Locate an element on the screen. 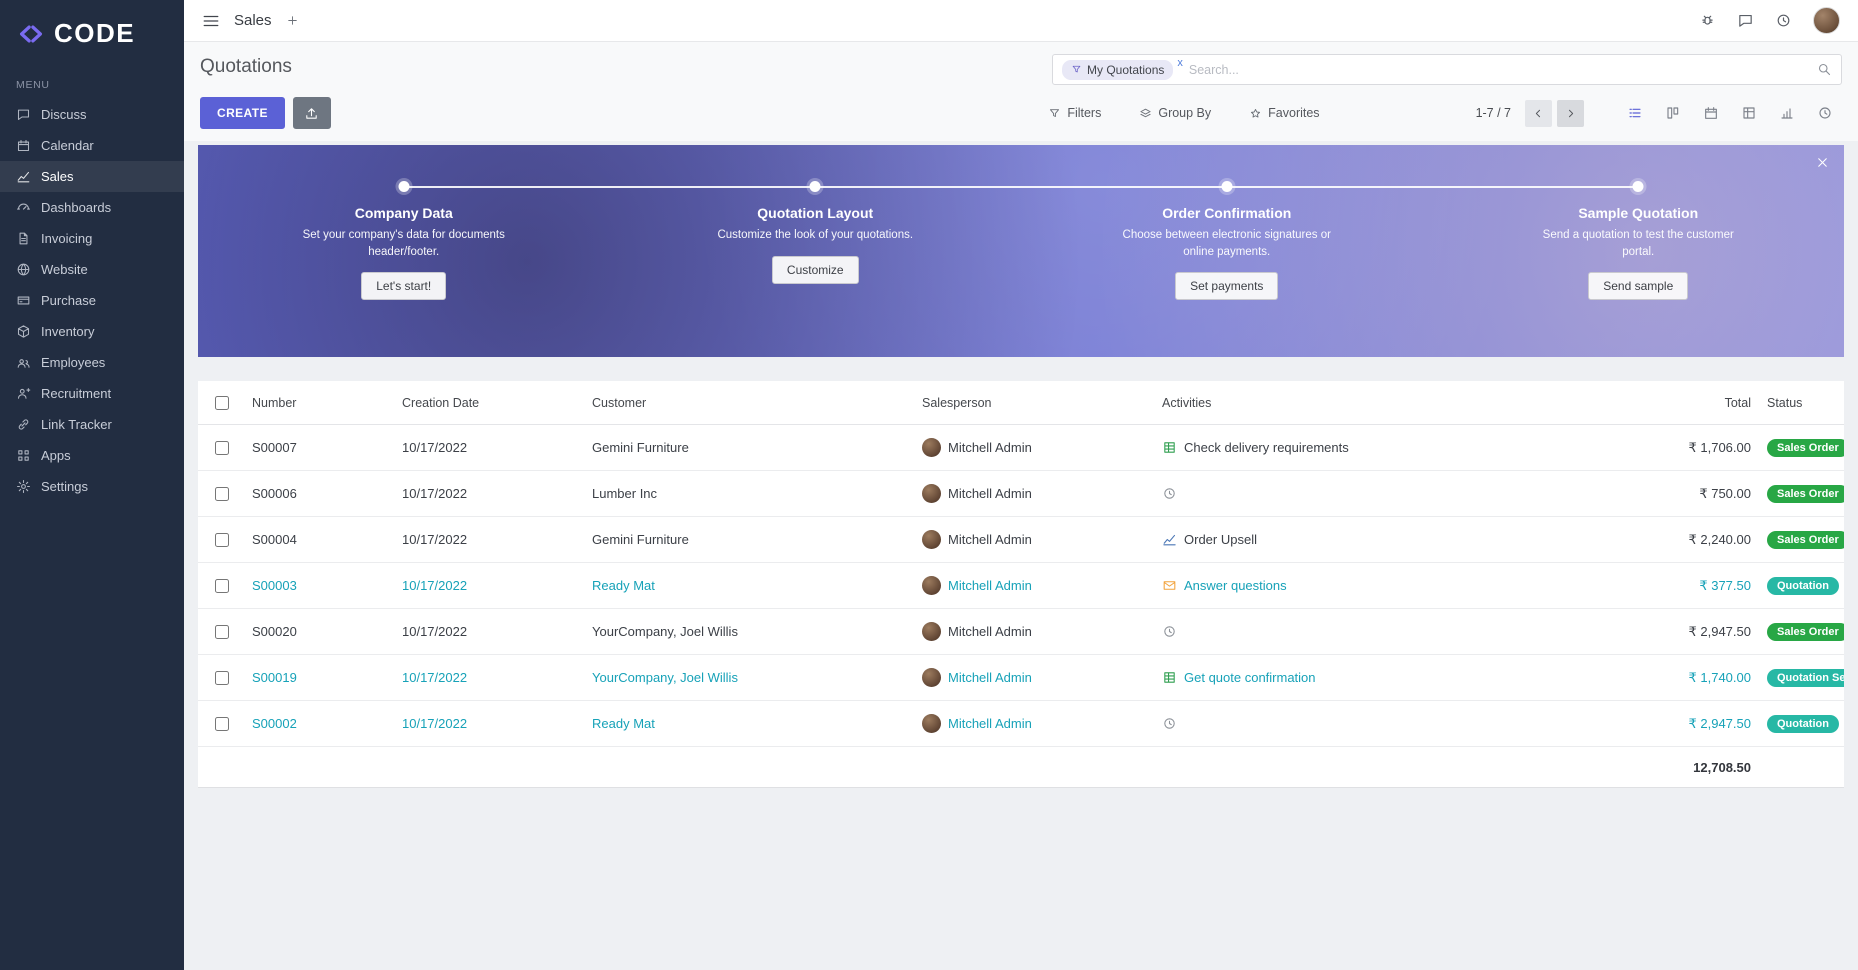 This screenshot has height=970, width=1858. sidebar-item-link-tracker: Link Tracker is located at coordinates (92, 424).